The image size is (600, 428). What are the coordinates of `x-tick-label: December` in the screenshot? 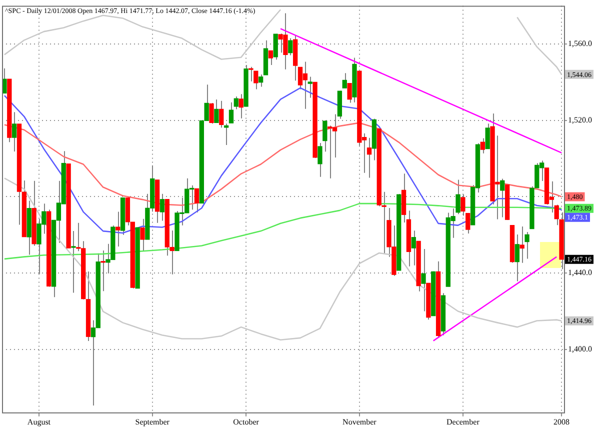 It's located at (463, 421).